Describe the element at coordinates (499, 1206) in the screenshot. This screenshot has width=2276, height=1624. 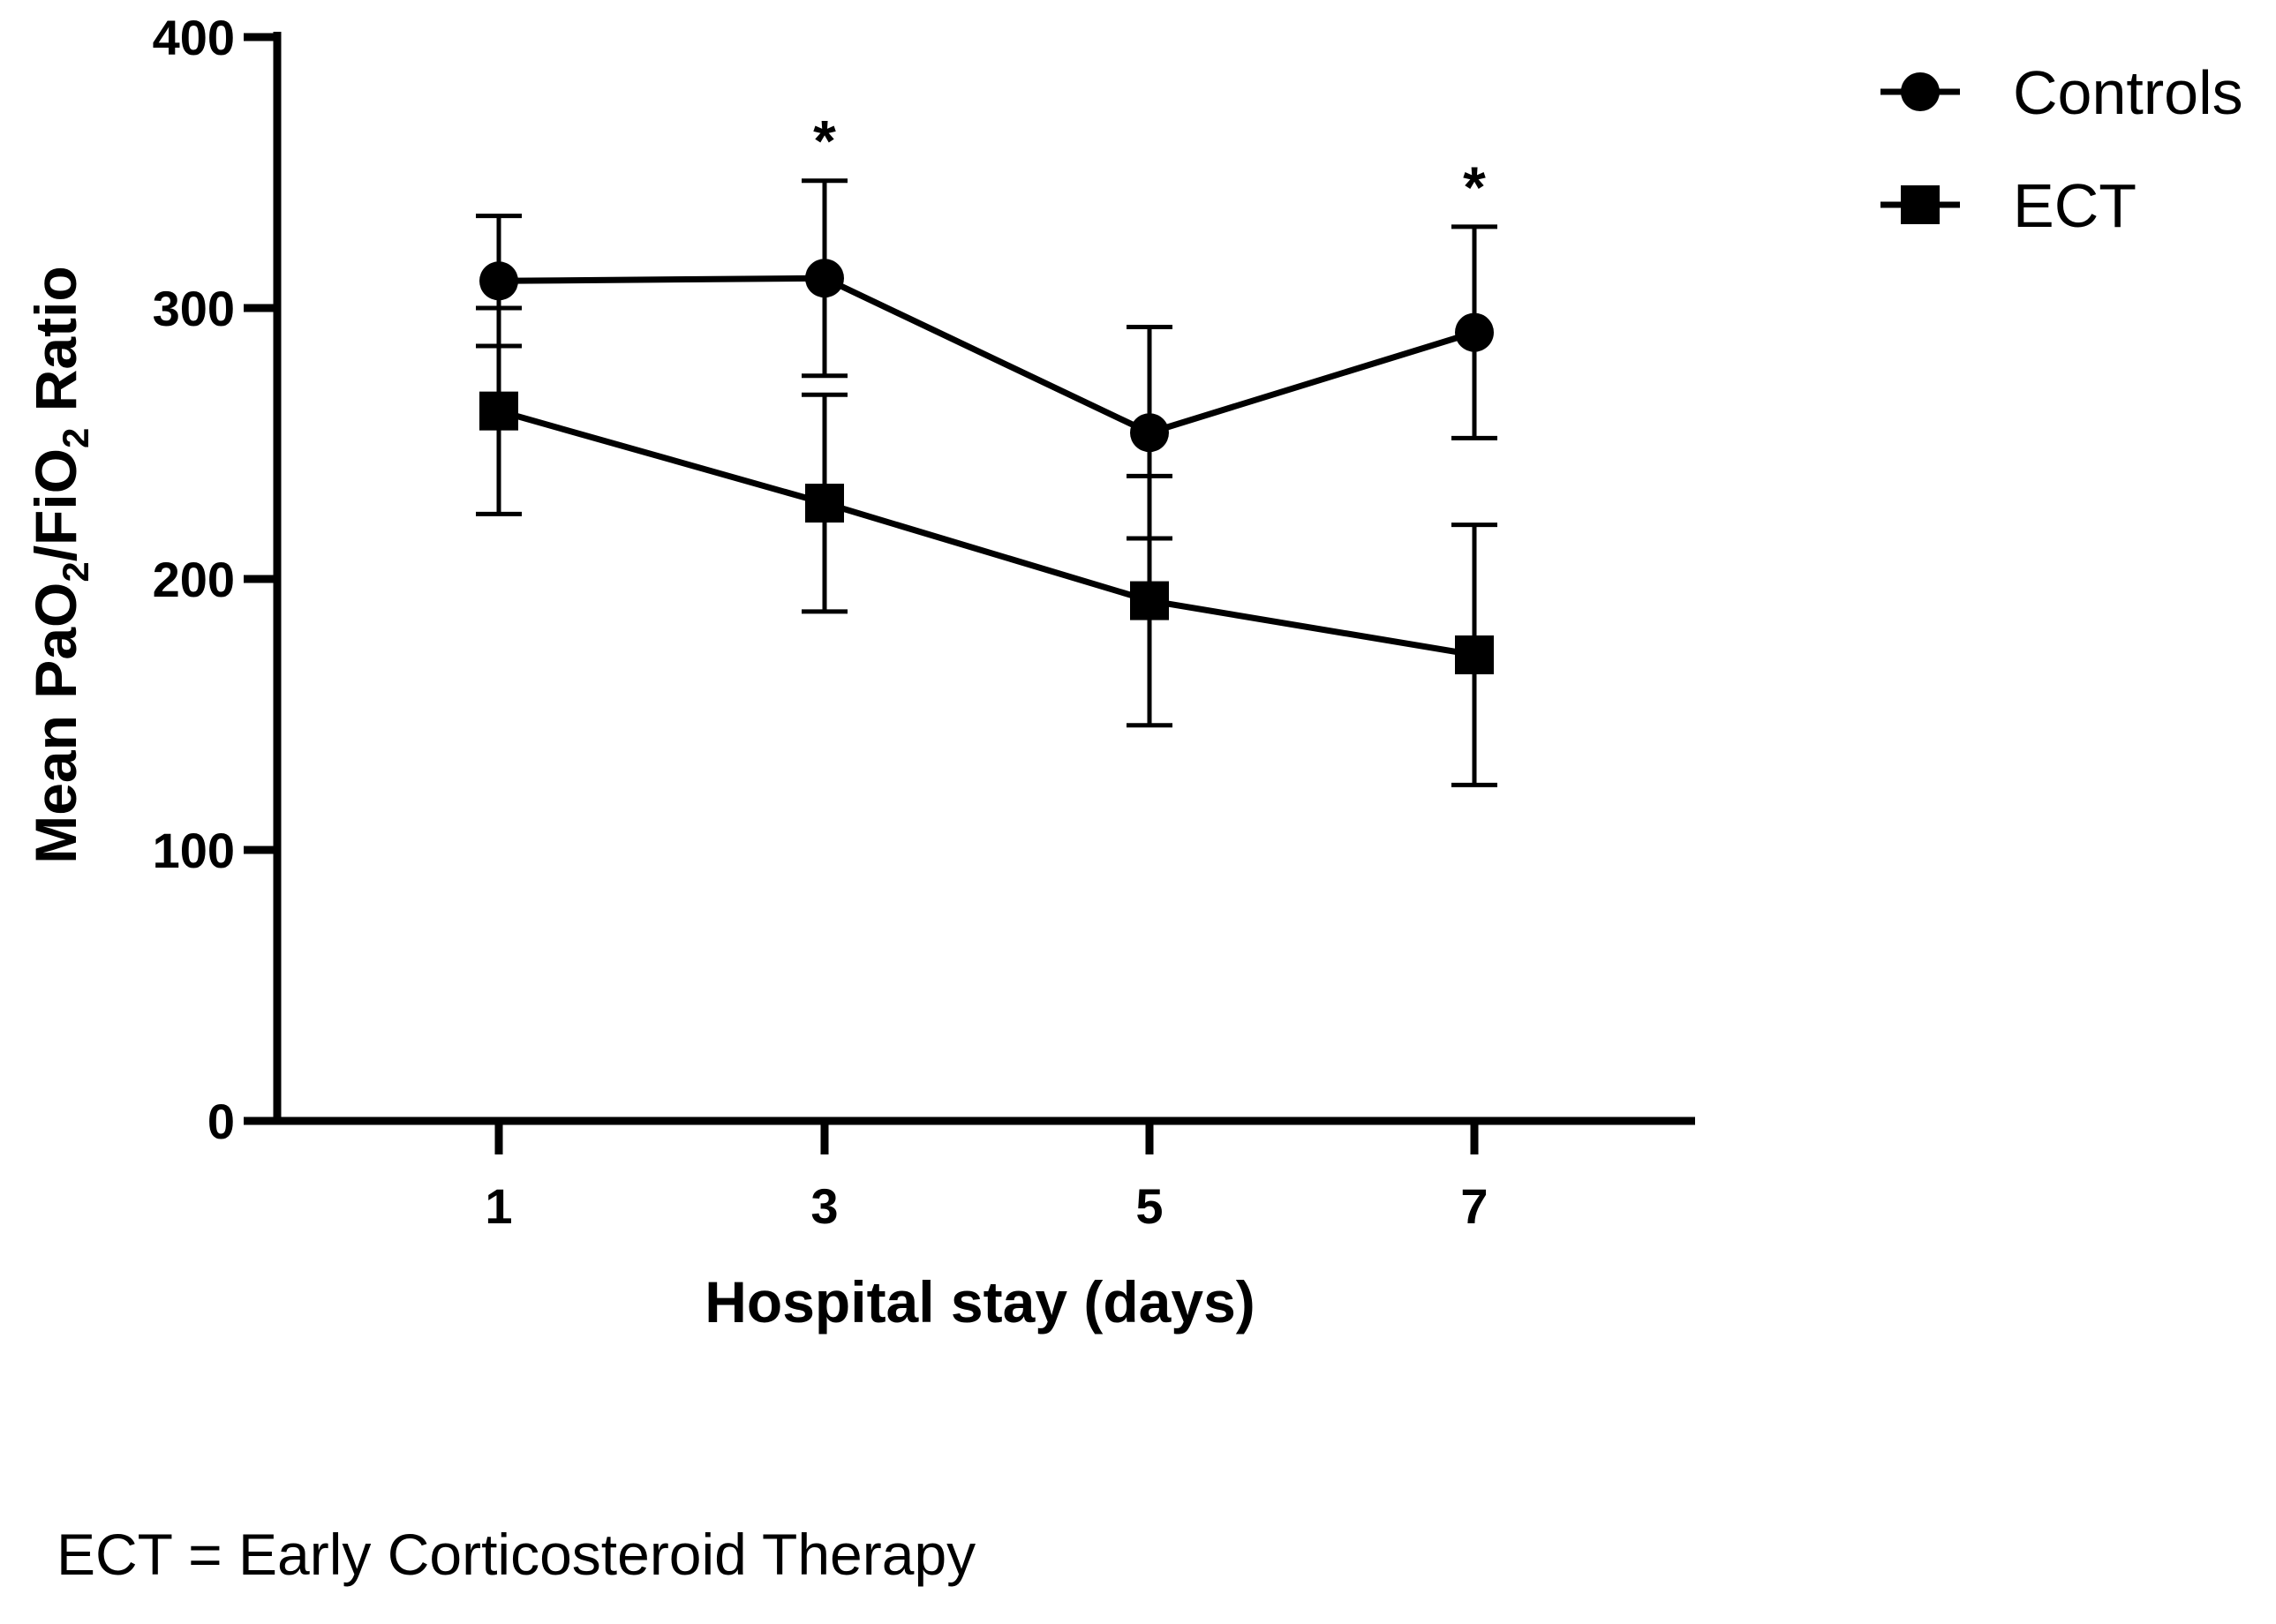
I see `x-tick-label: 1` at that location.